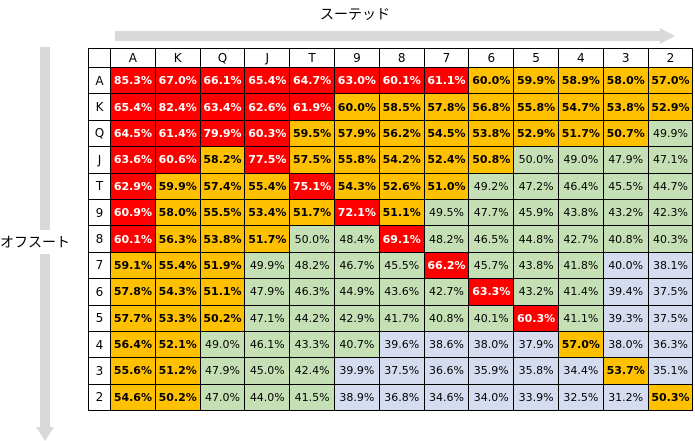 This screenshot has height=441, width=695. What do you see at coordinates (268, 107) in the screenshot?
I see `equity-cell: 62.6%` at bounding box center [268, 107].